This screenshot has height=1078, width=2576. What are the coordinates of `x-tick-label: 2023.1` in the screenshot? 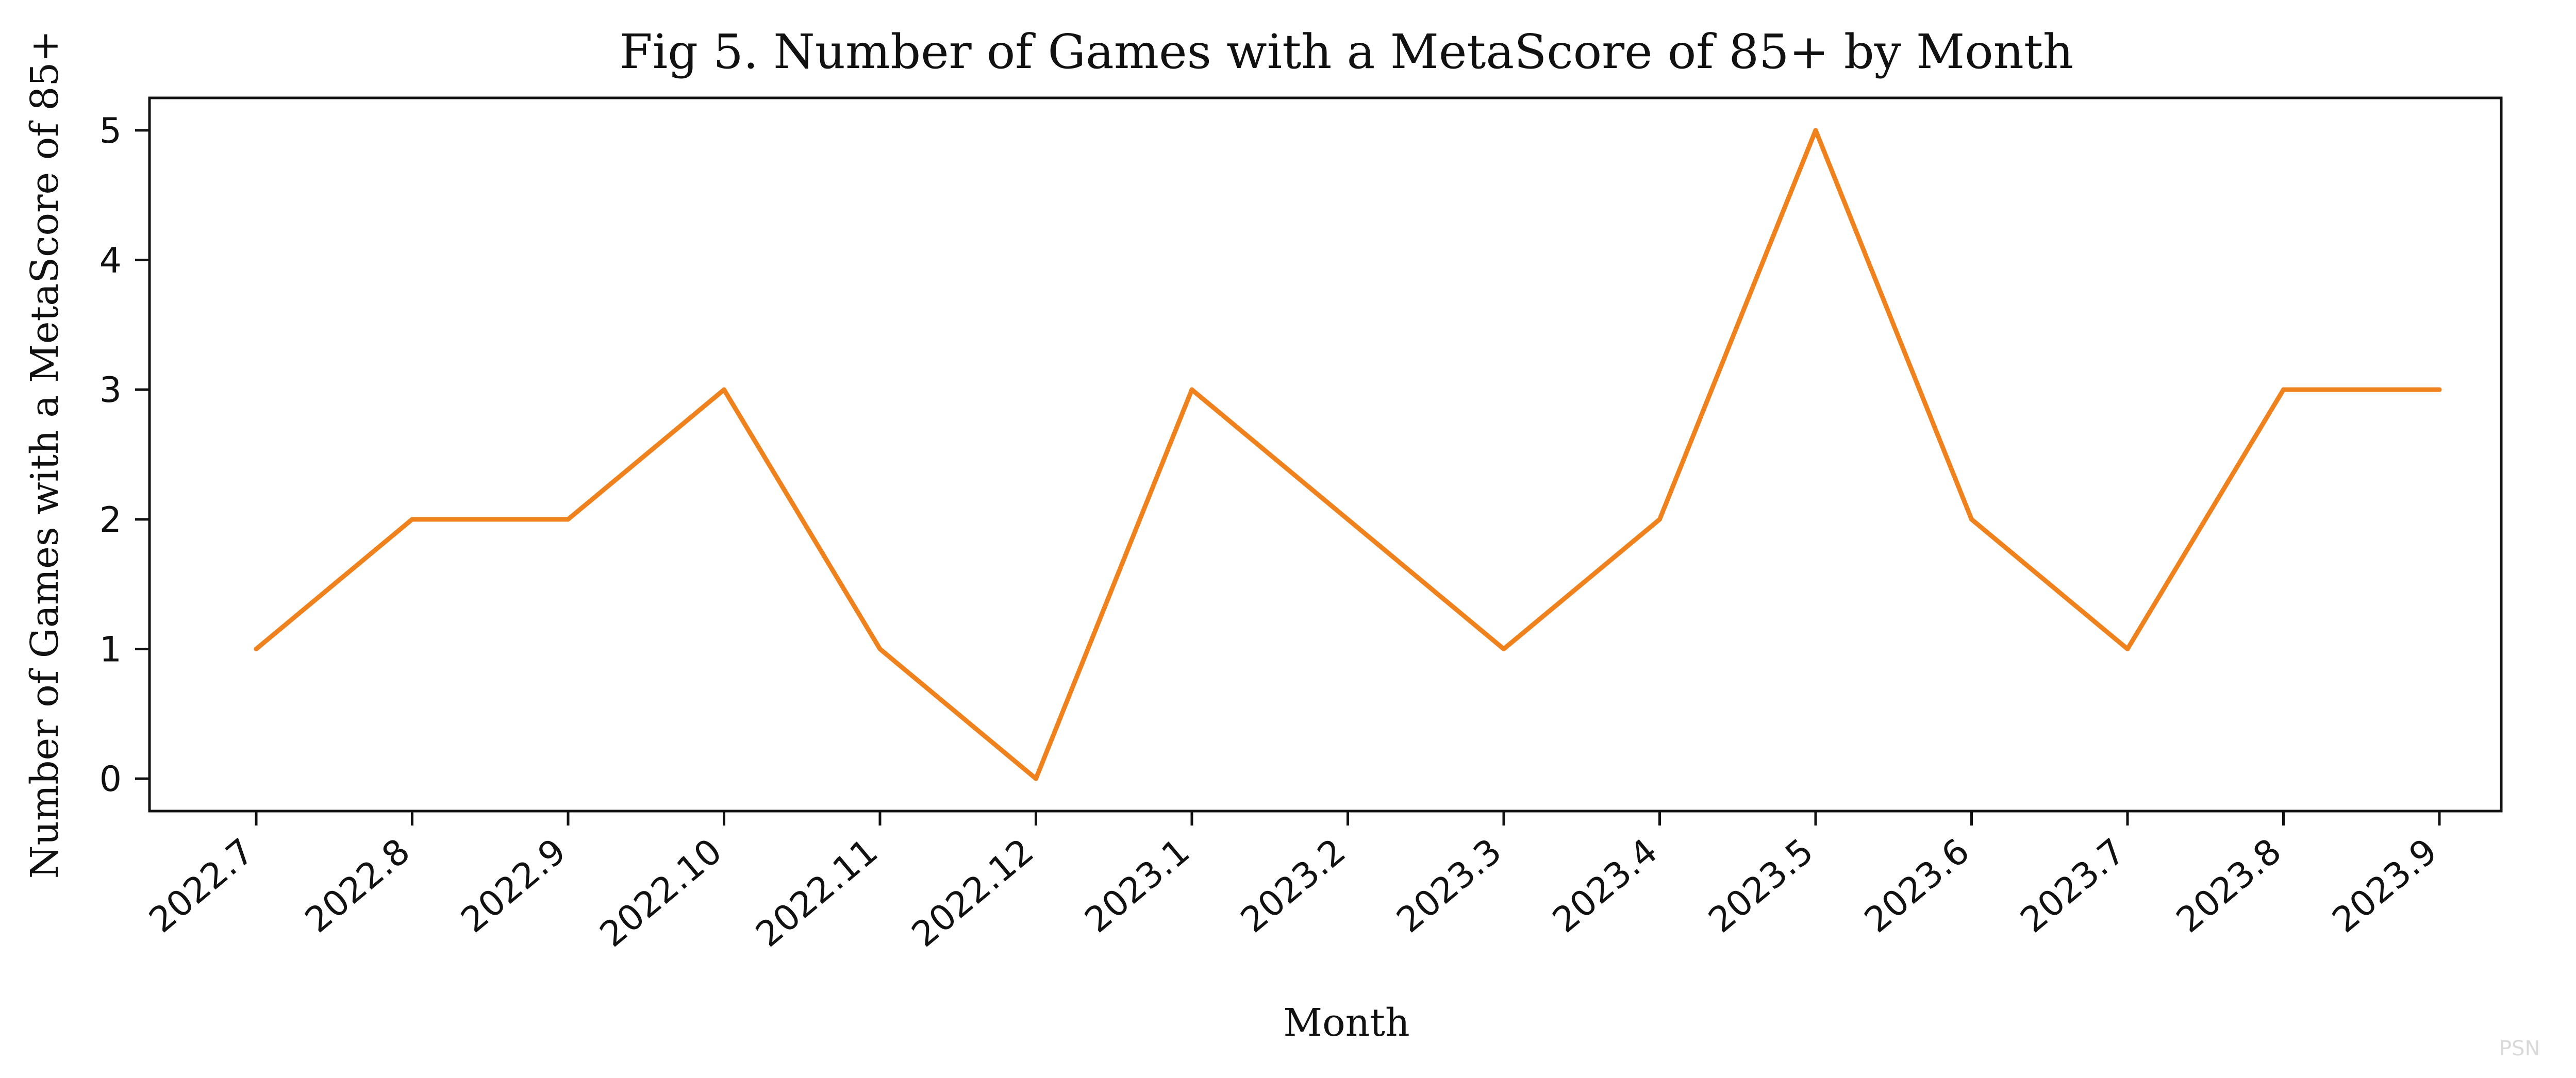 It's located at (1137, 886).